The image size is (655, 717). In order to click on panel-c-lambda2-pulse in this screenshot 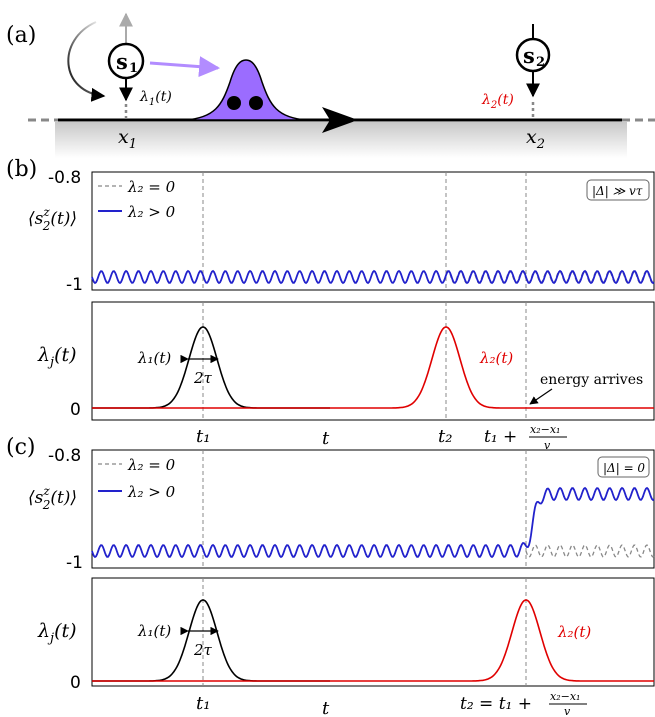, I will do `click(373, 640)`.